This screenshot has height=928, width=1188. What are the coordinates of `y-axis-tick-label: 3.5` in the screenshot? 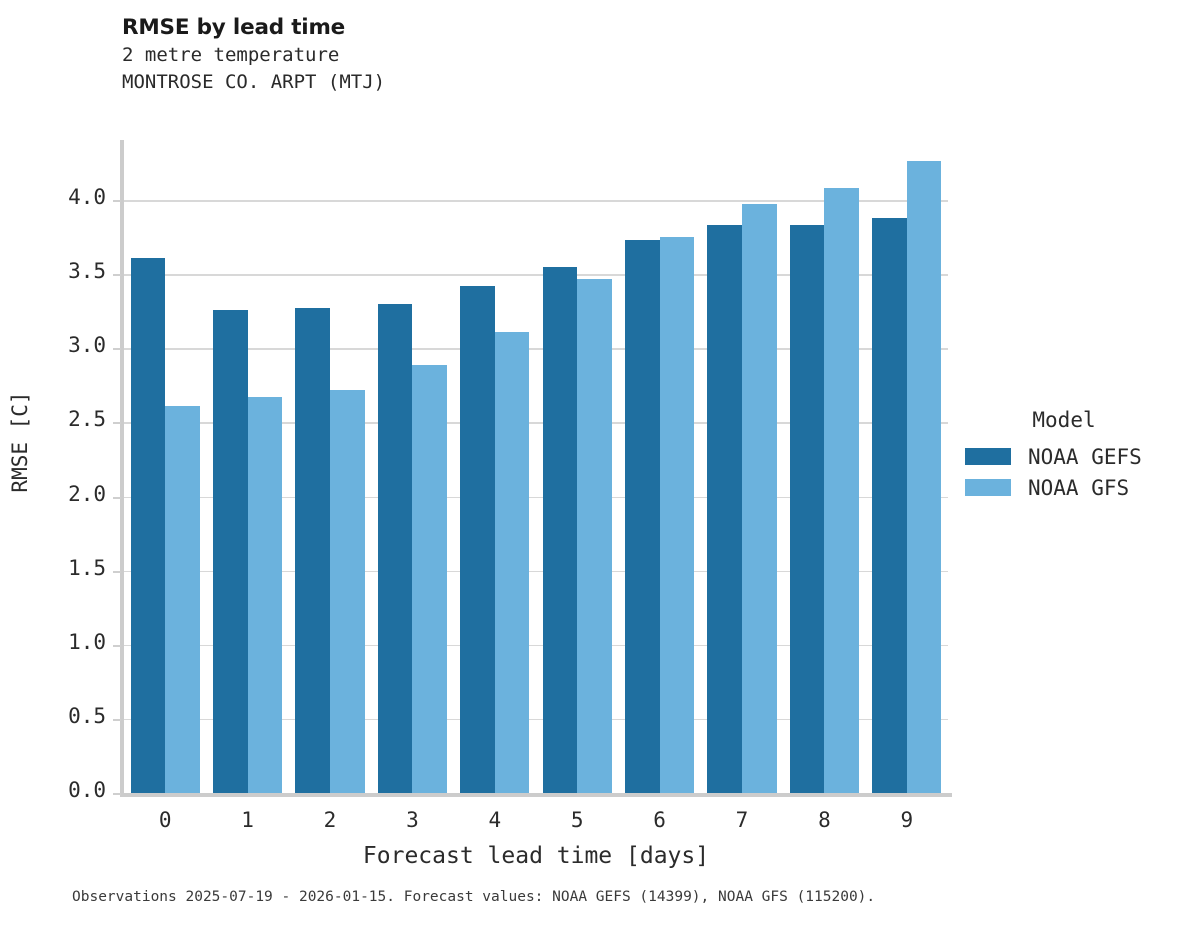 It's located at (87, 271).